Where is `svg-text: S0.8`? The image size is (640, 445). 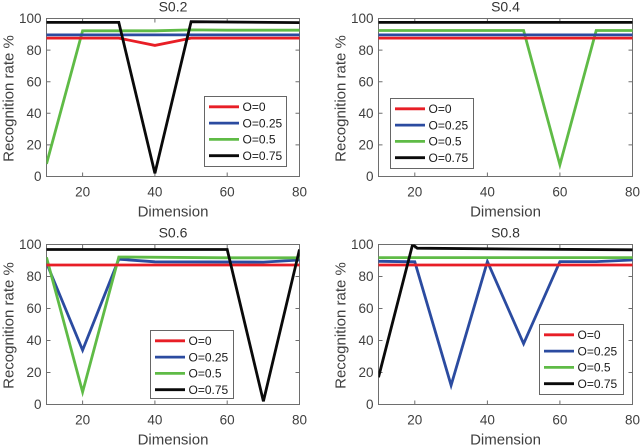
svg-text: S0.8 is located at coordinates (505, 233).